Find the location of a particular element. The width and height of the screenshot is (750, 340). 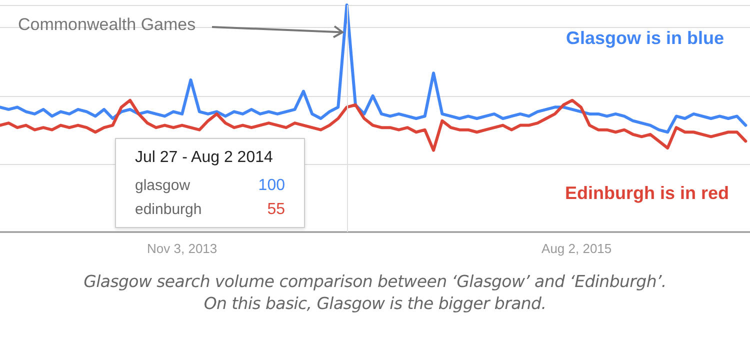

annotation: Edinburgh is in red is located at coordinates (647, 193).